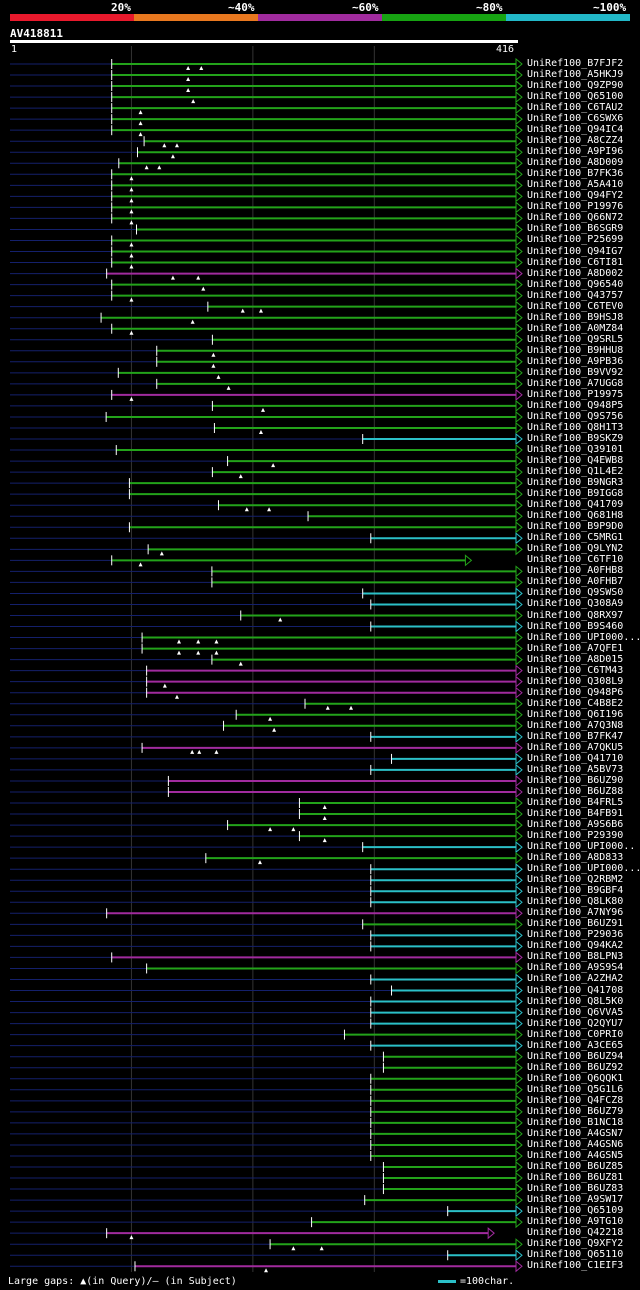 The height and width of the screenshot is (1290, 640). What do you see at coordinates (575, 1144) in the screenshot?
I see `hit-label: UniRef100_A4GSN6` at bounding box center [575, 1144].